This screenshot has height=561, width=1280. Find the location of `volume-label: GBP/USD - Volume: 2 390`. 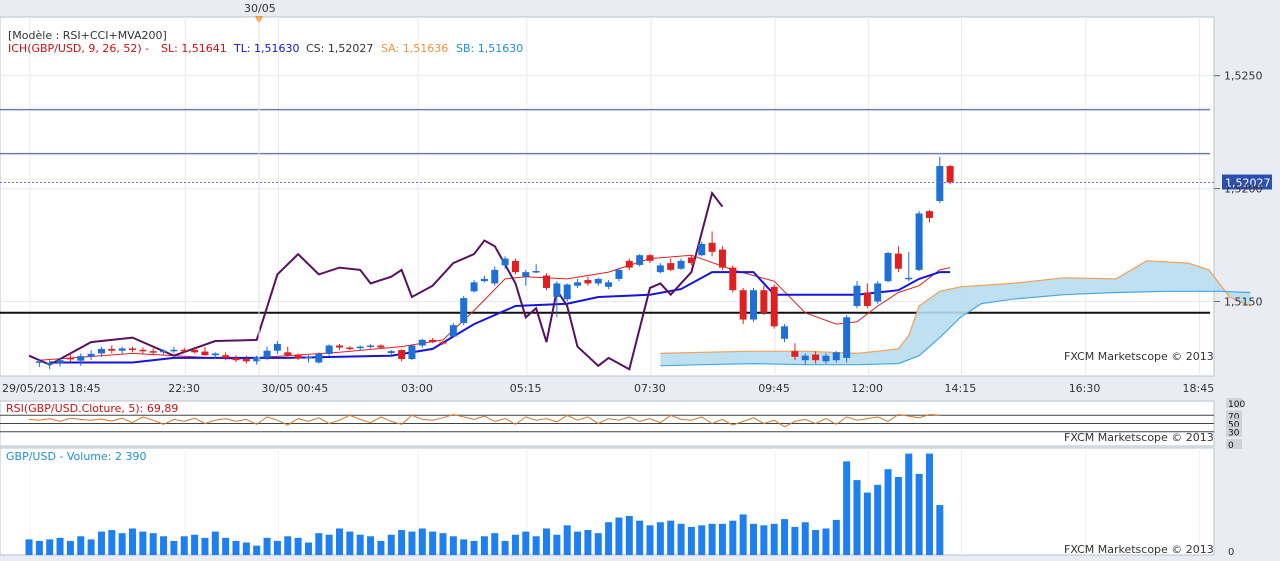

volume-label: GBP/USD - Volume: 2 390 is located at coordinates (76, 456).